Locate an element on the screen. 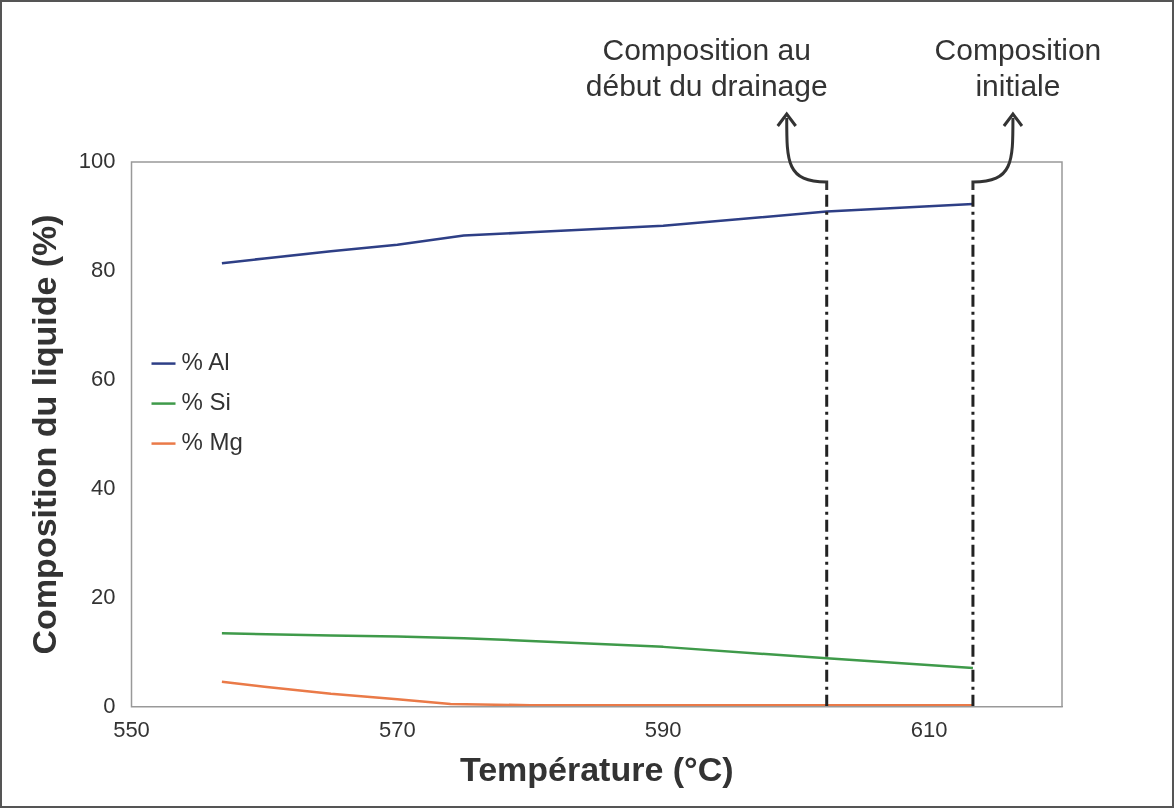  y-tick-label: 0 is located at coordinates (109, 705).